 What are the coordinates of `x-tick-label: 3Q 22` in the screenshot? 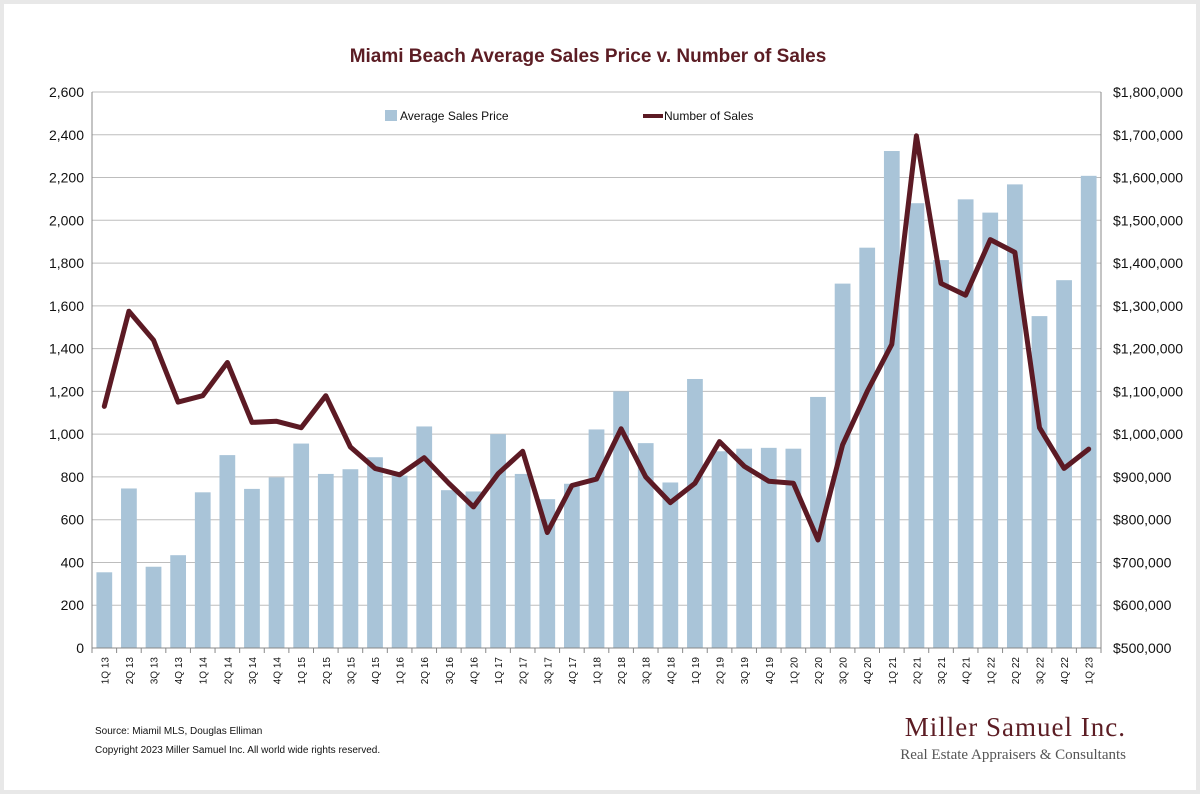 It's located at (1041, 671).